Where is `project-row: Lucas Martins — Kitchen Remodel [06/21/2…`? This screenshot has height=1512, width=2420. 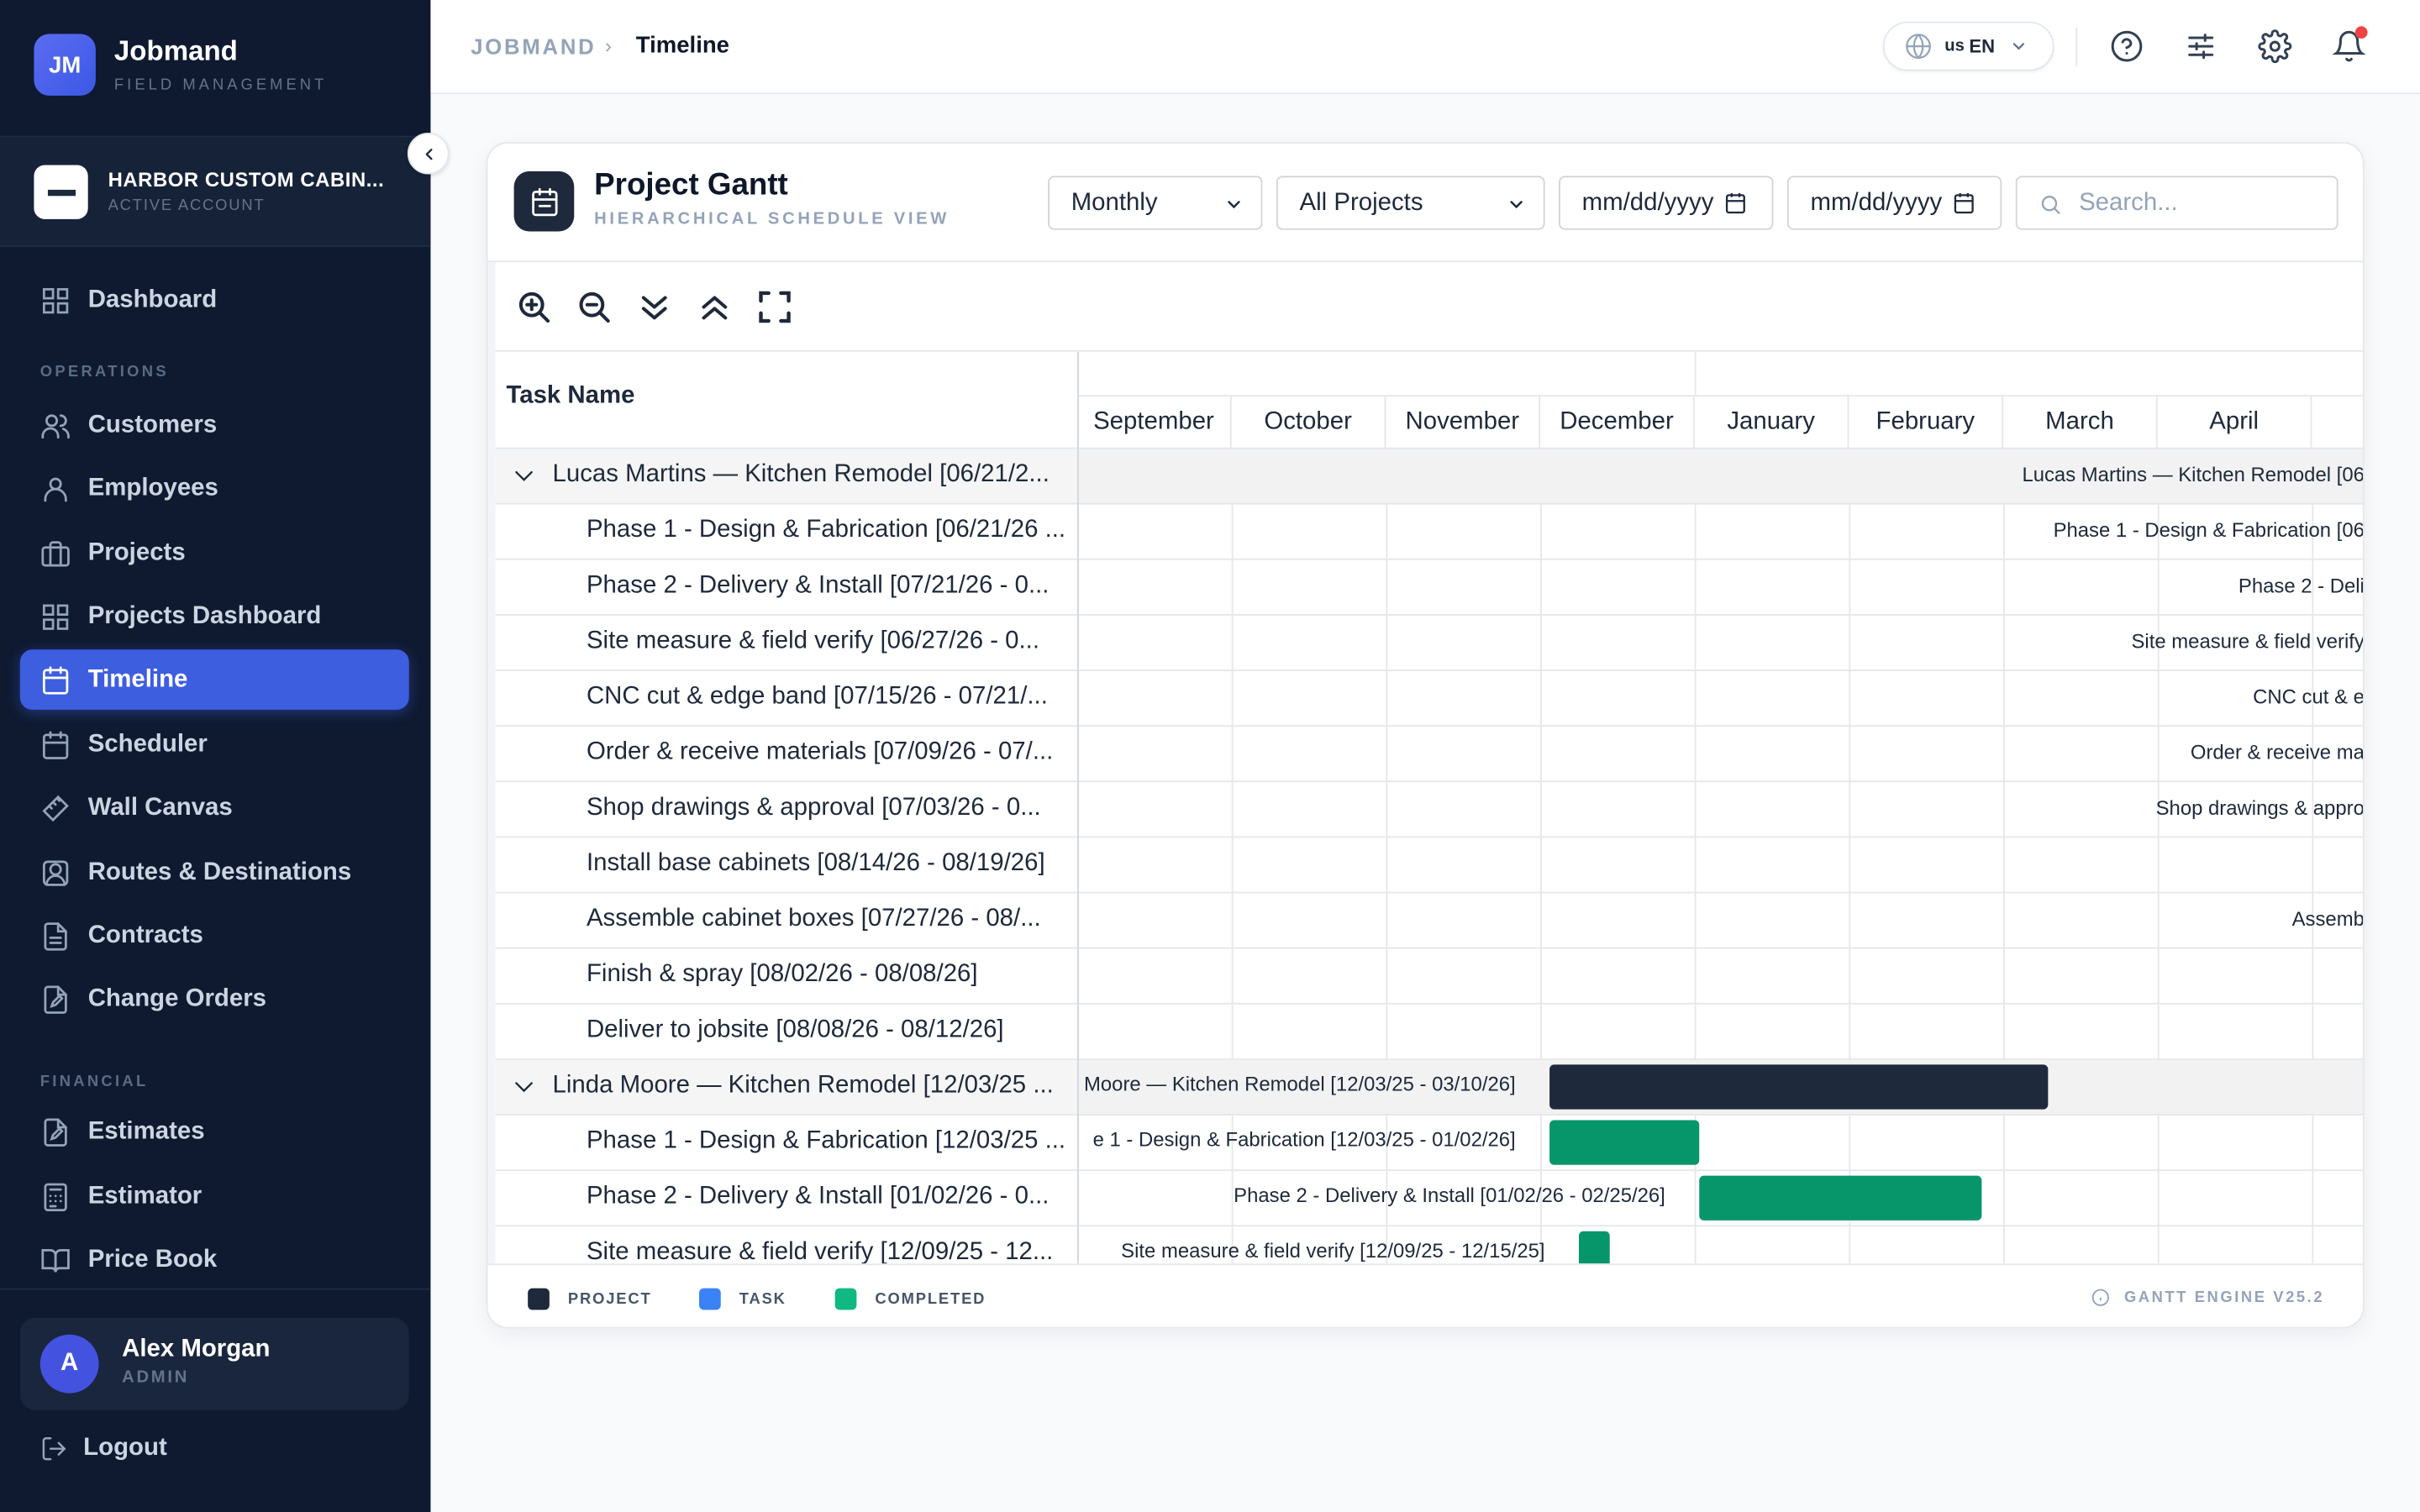
project-row: Lucas Martins — Kitchen Remodel [06/21/2… is located at coordinates (786, 477).